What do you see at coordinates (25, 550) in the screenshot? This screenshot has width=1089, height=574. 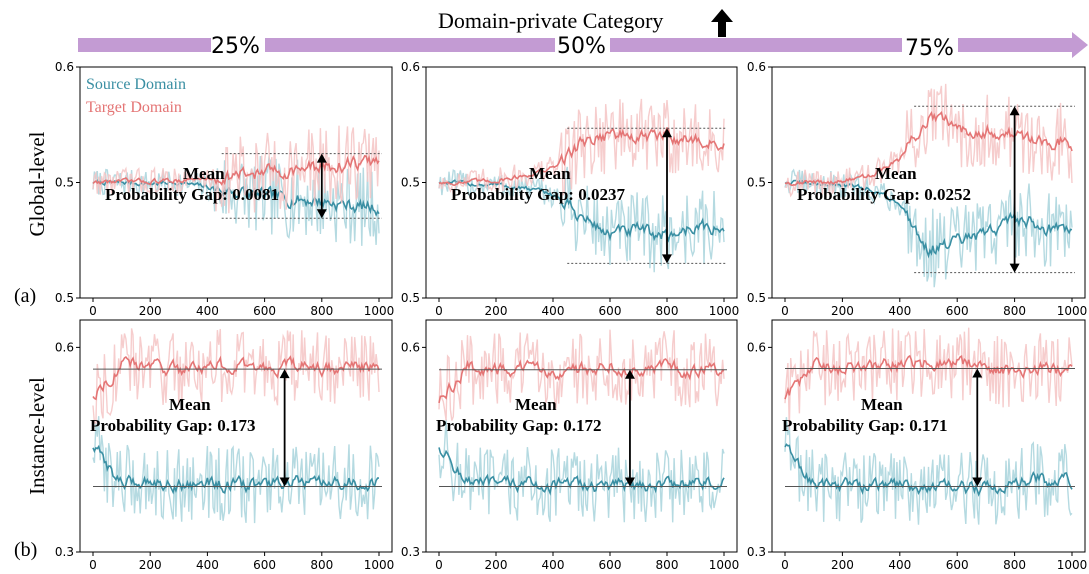 I see `row-tag-b: (b)` at bounding box center [25, 550].